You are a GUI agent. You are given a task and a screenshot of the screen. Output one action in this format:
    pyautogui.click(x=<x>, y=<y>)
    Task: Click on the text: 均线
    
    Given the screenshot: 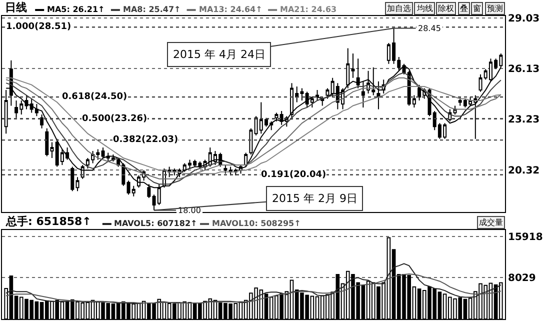 What is the action you would take?
    pyautogui.click(x=424, y=8)
    